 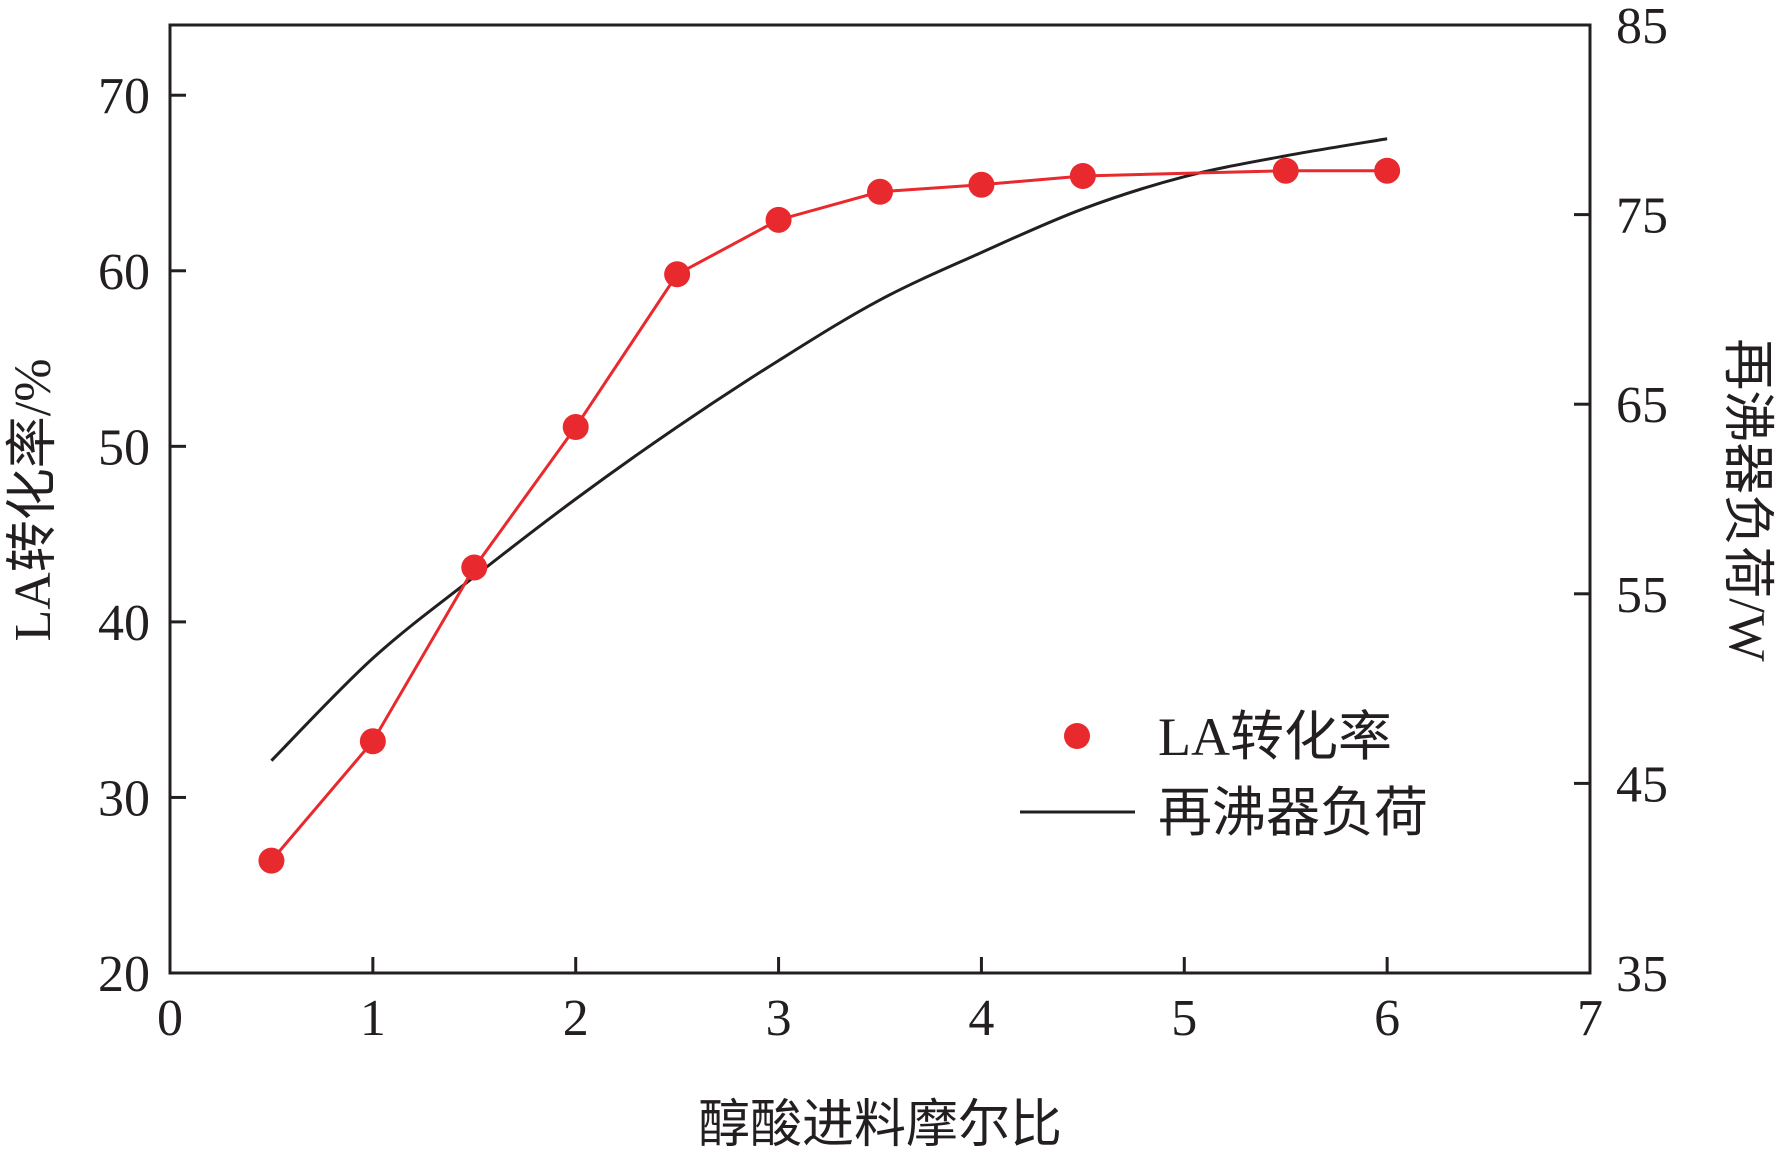 What do you see at coordinates (170, 1018) in the screenshot?
I see `x-tick-label: 0` at bounding box center [170, 1018].